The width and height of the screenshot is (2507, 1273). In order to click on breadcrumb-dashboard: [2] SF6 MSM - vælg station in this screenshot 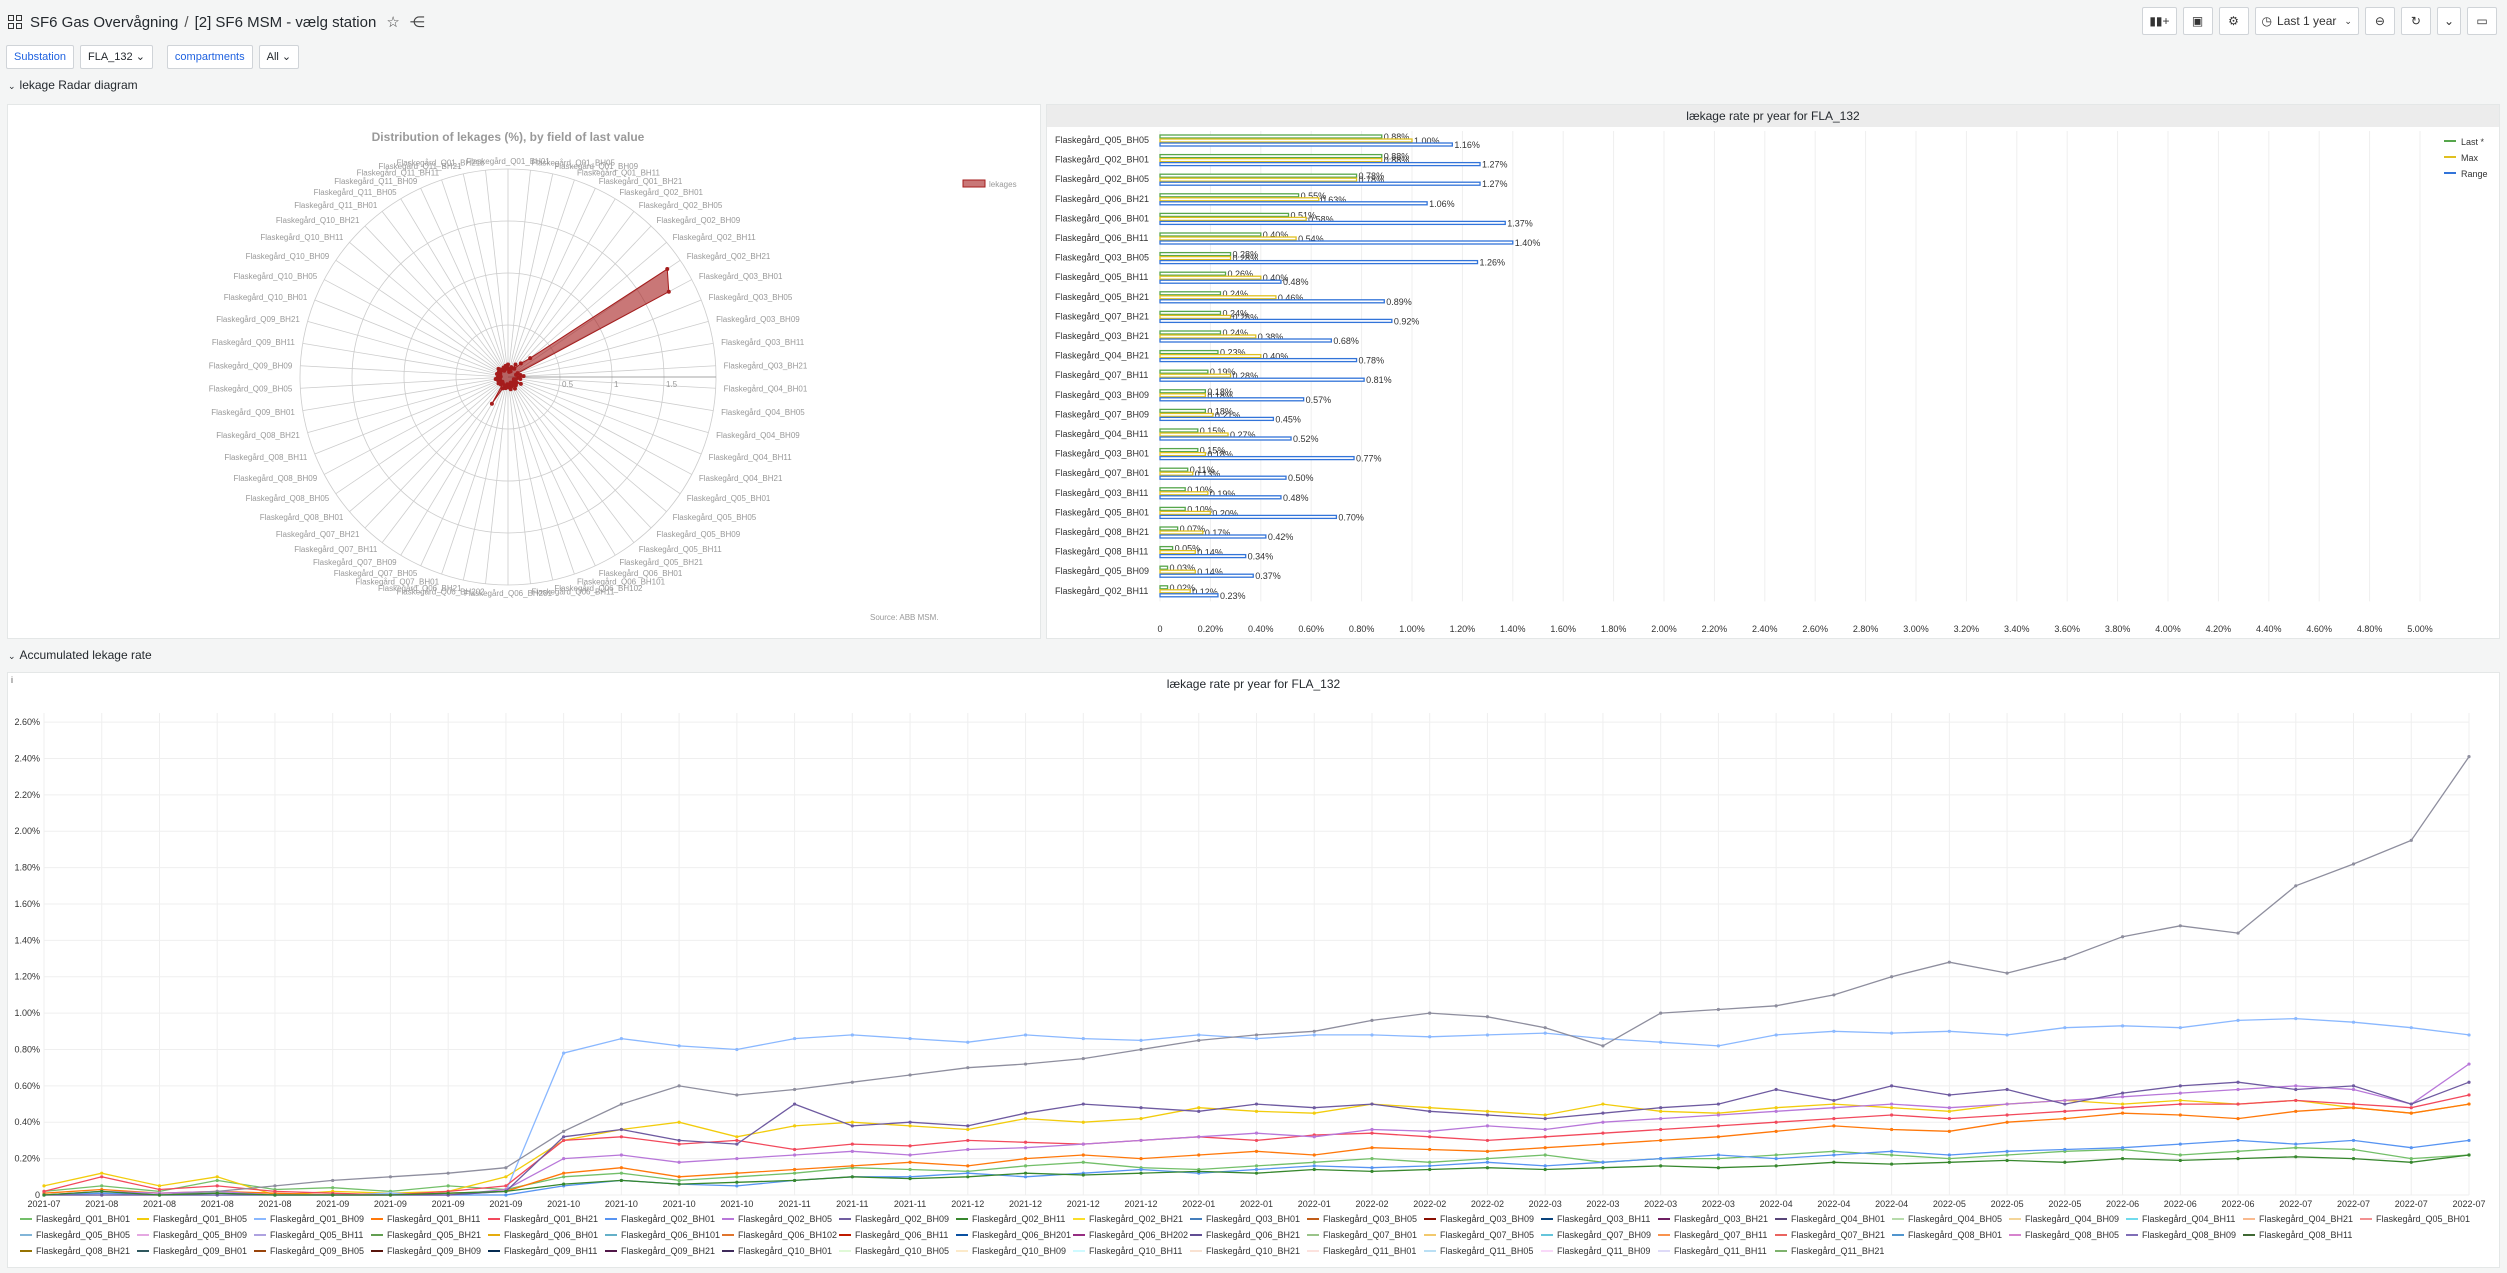, I will do `click(285, 22)`.